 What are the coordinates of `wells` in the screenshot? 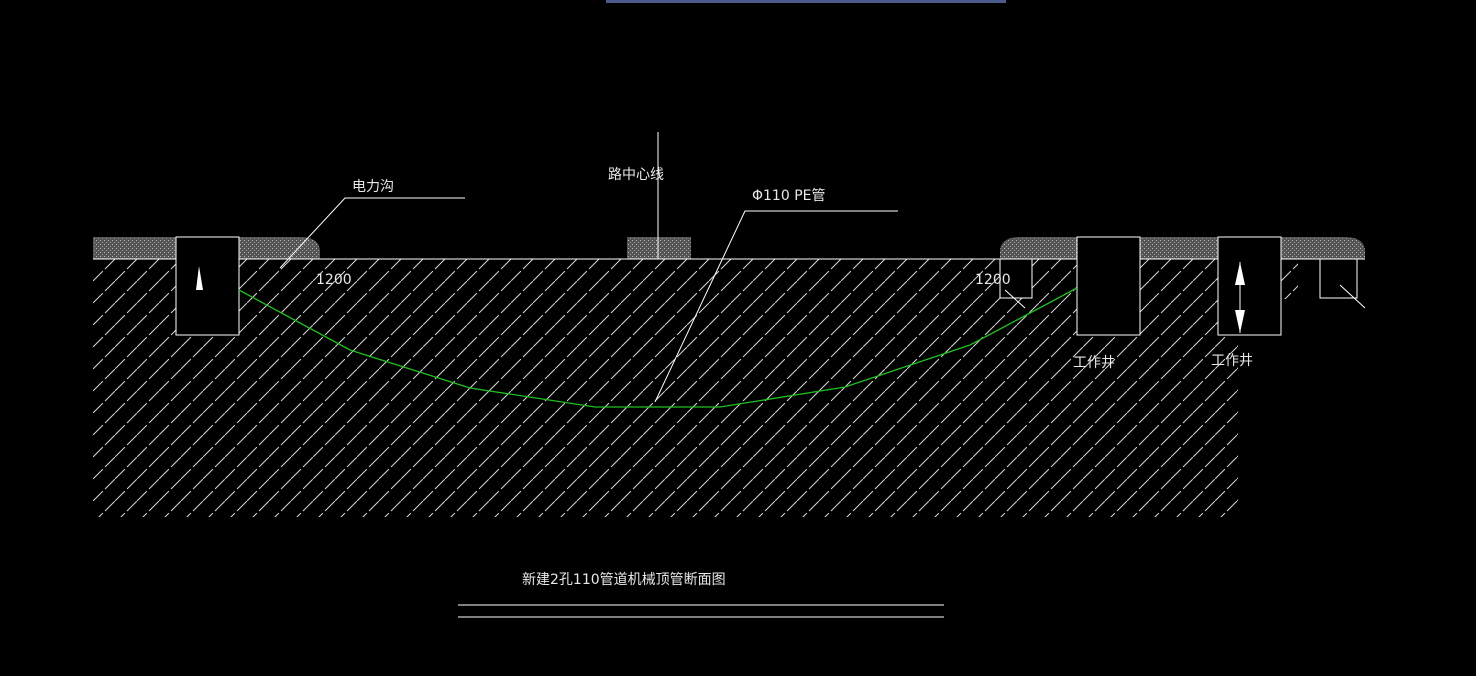 It's located at (766, 286).